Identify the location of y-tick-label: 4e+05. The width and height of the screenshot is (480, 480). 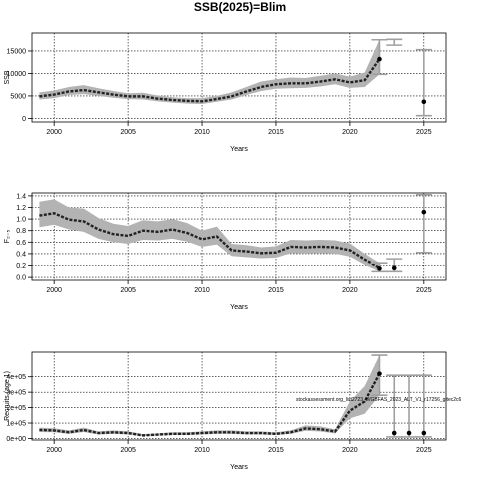
(16, 377).